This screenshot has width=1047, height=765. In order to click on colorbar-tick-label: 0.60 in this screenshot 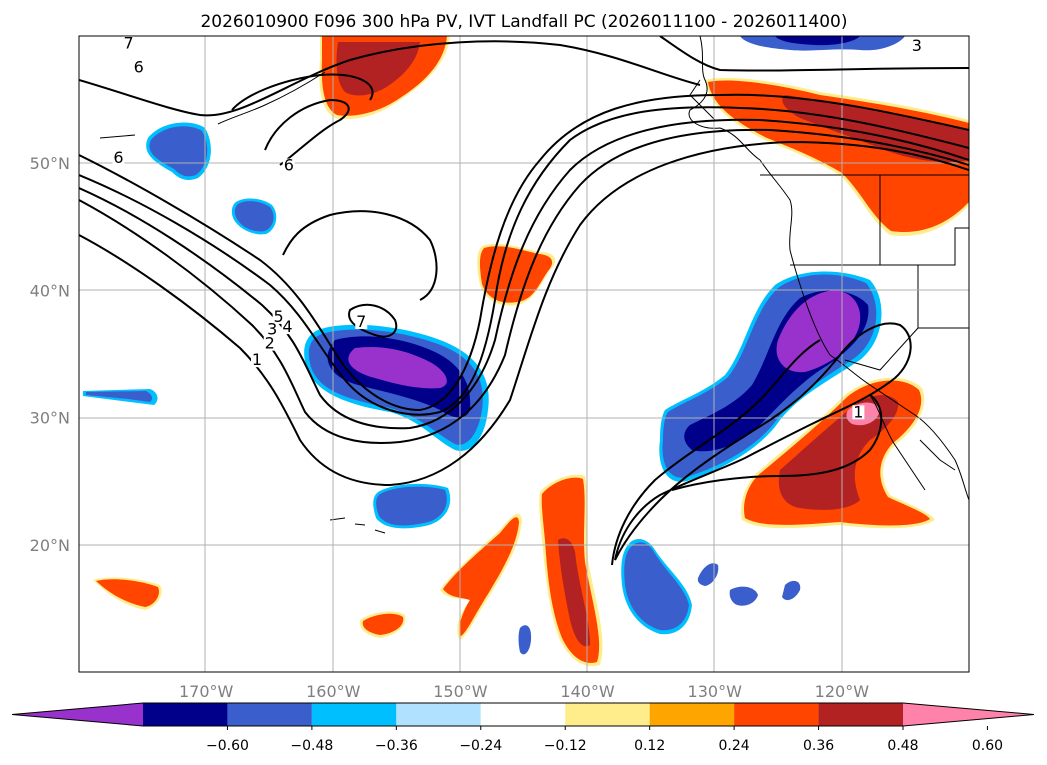, I will do `click(987, 746)`.